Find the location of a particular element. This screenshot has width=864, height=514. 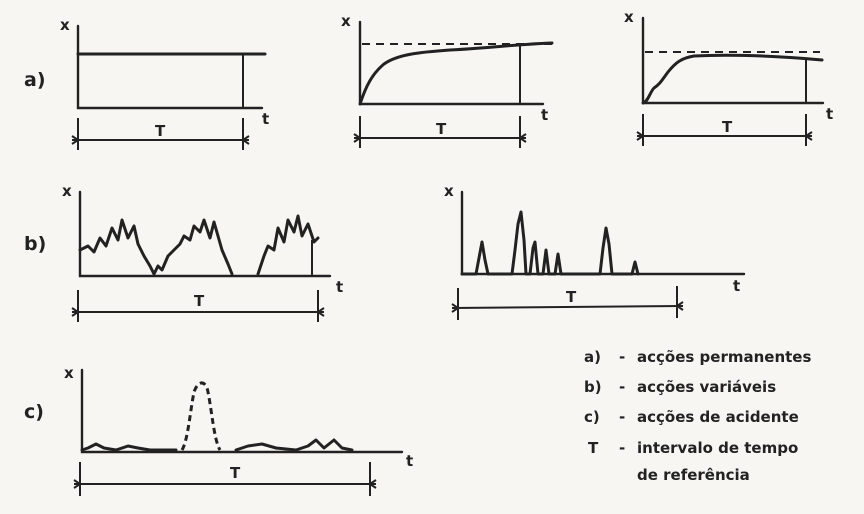

panel-a2-interval-label: T is located at coordinates (441, 129).